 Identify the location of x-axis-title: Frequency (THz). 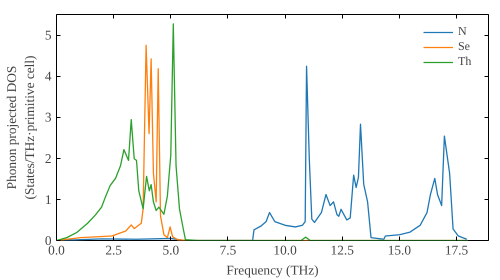
(272, 270).